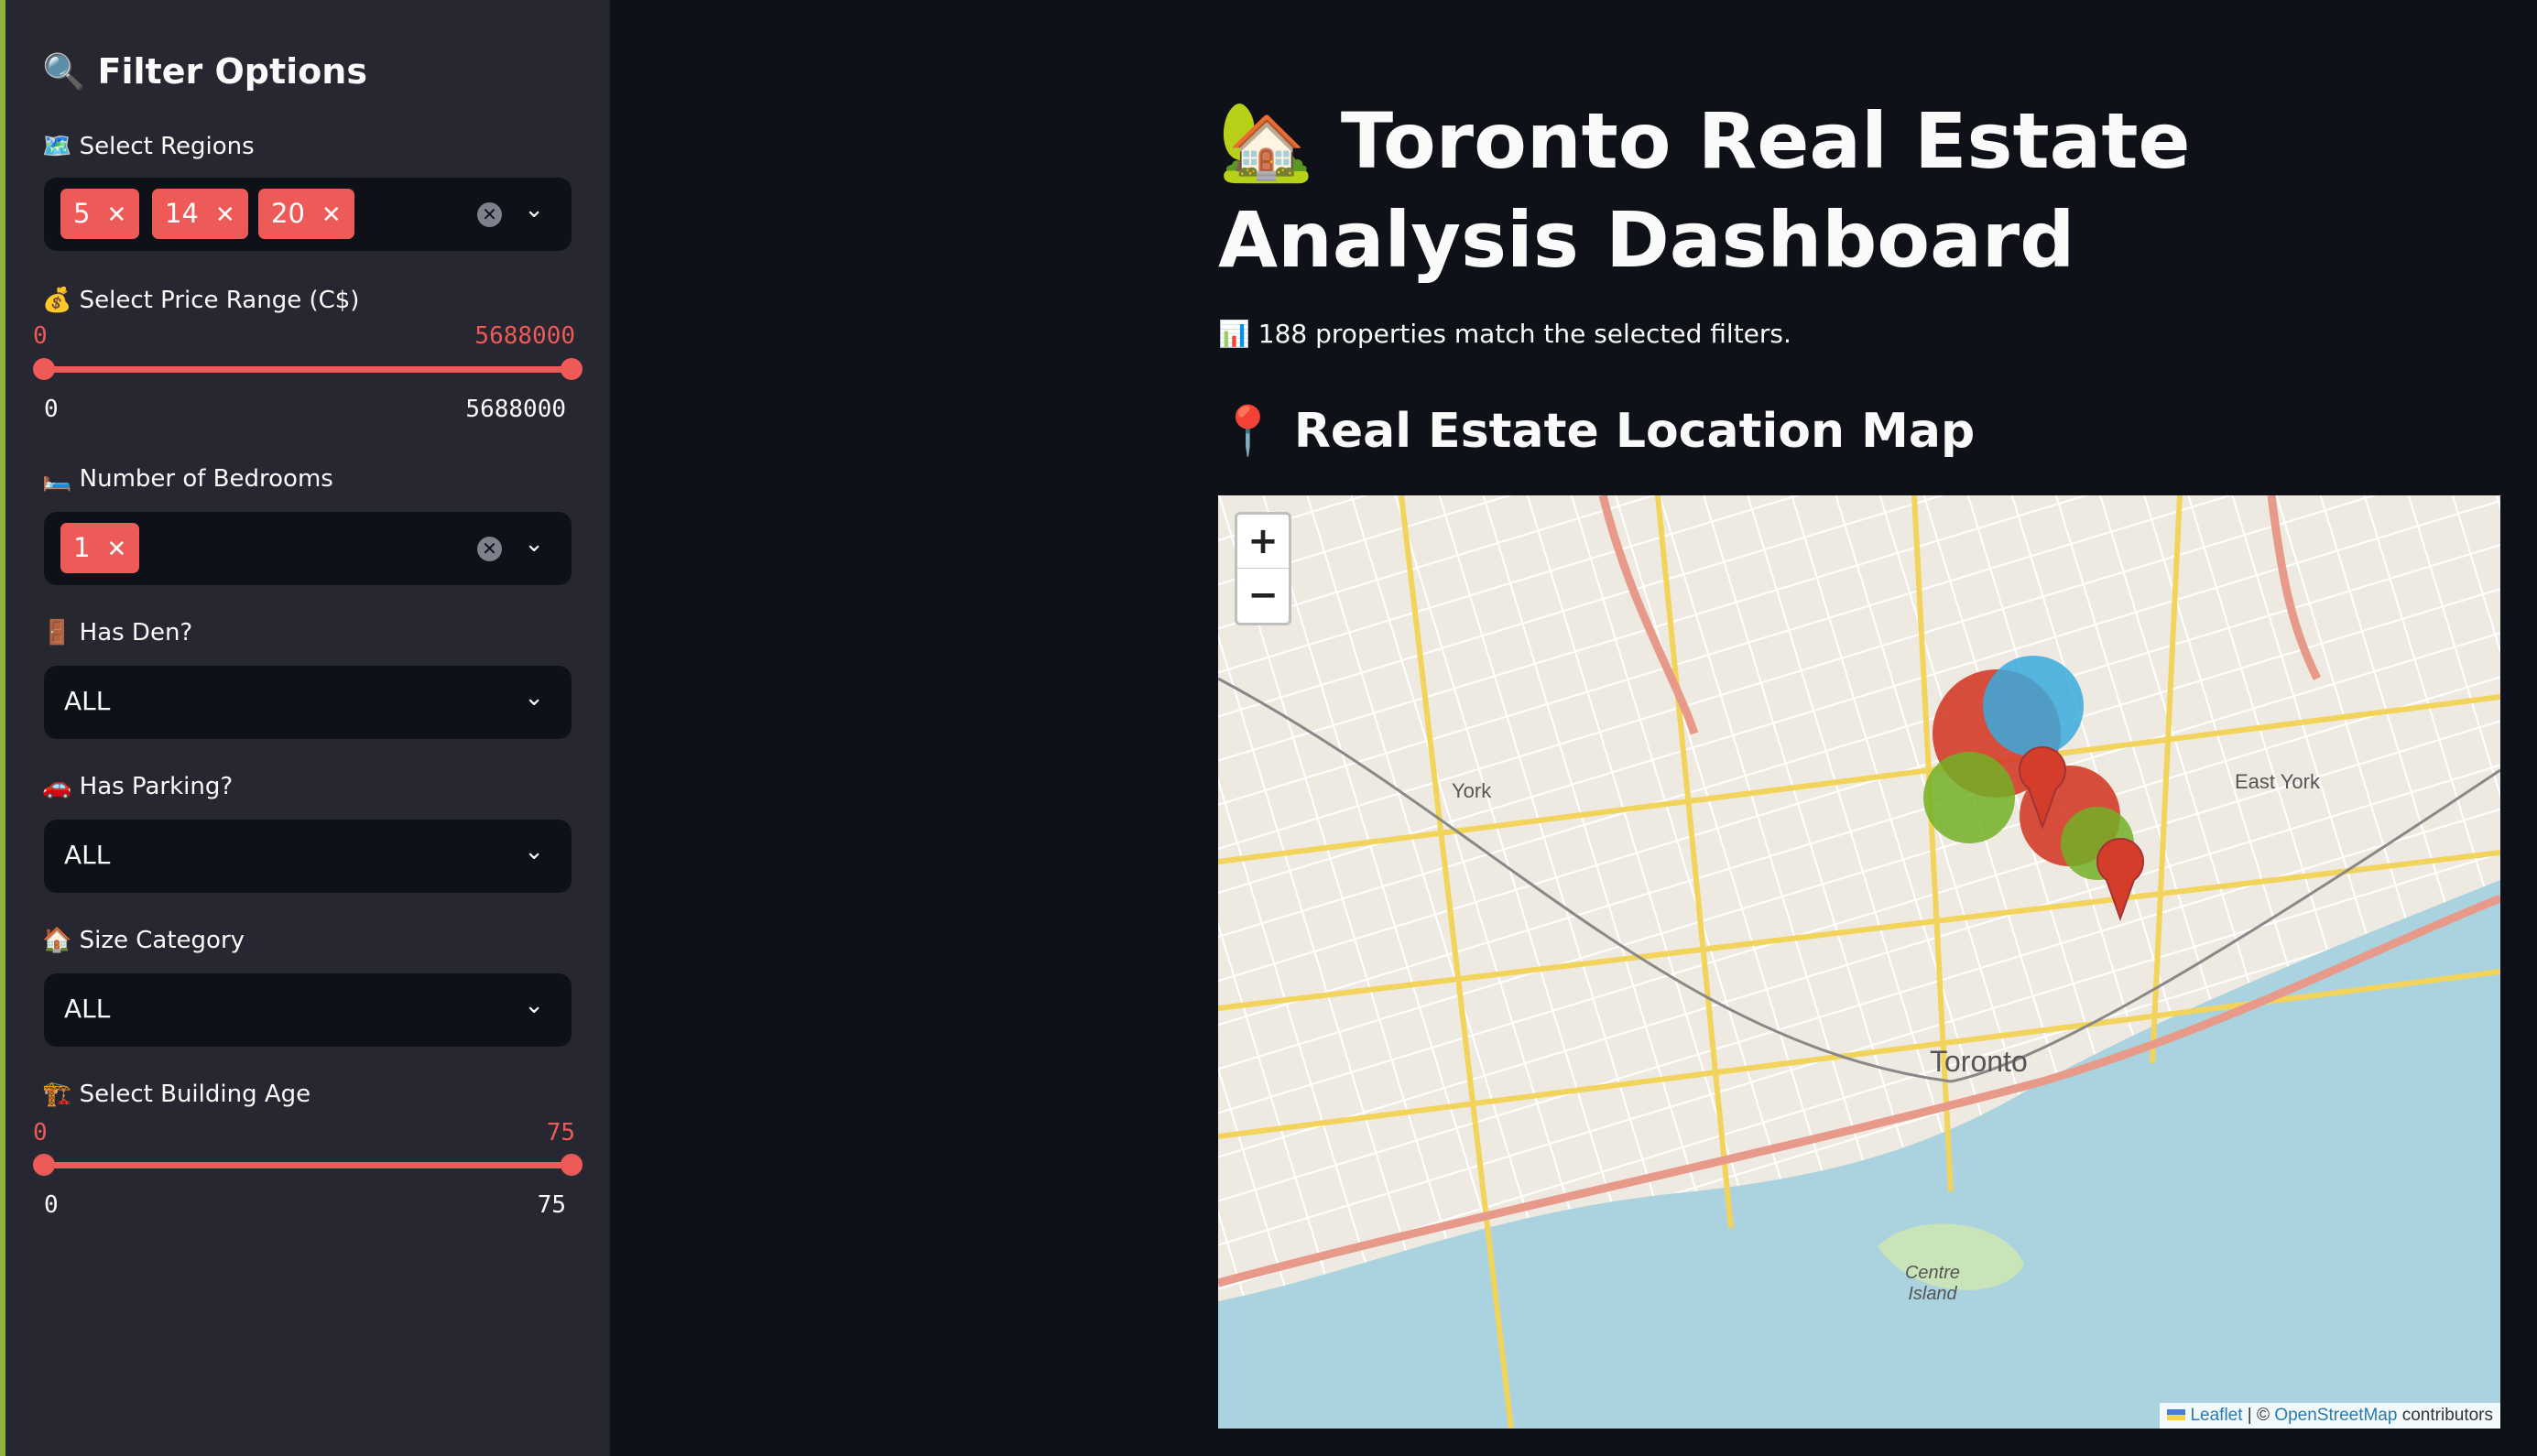 This screenshot has width=2537, height=1456. I want to click on age-max: 75, so click(551, 1205).